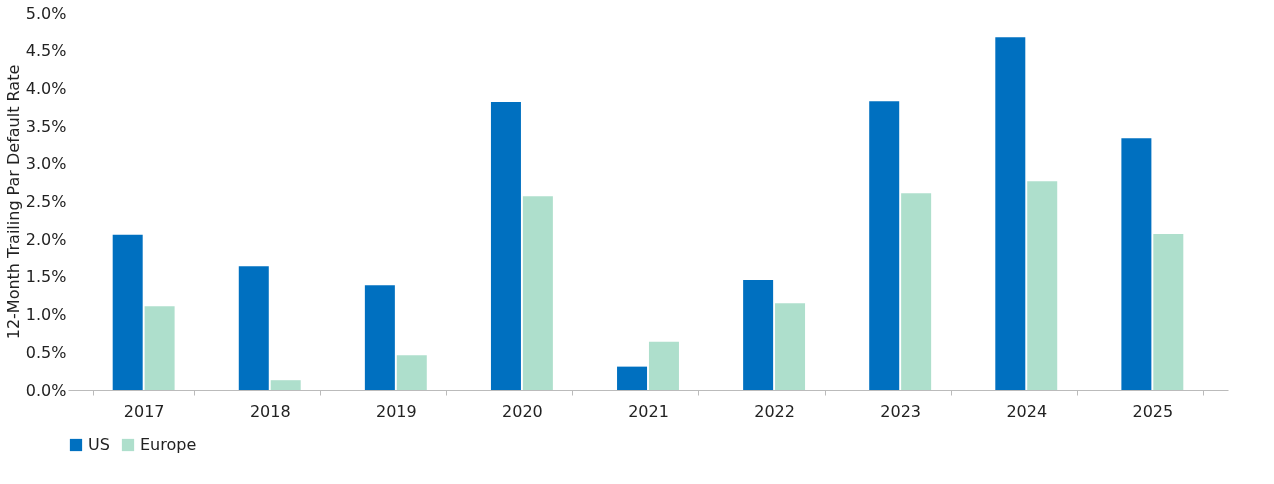 The height and width of the screenshot is (484, 1274). What do you see at coordinates (46, 88) in the screenshot?
I see `y-tick-label: 4.0%` at bounding box center [46, 88].